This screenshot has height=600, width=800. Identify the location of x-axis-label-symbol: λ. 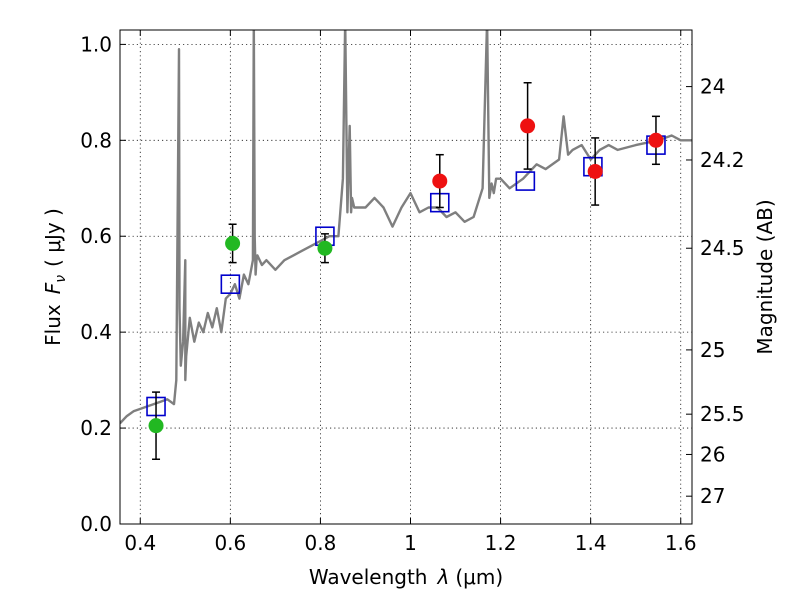
(443, 577).